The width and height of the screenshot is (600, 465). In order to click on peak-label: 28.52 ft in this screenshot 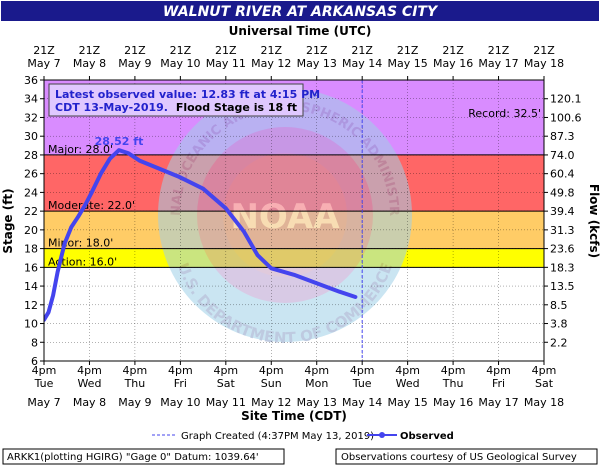, I will do `click(119, 141)`.